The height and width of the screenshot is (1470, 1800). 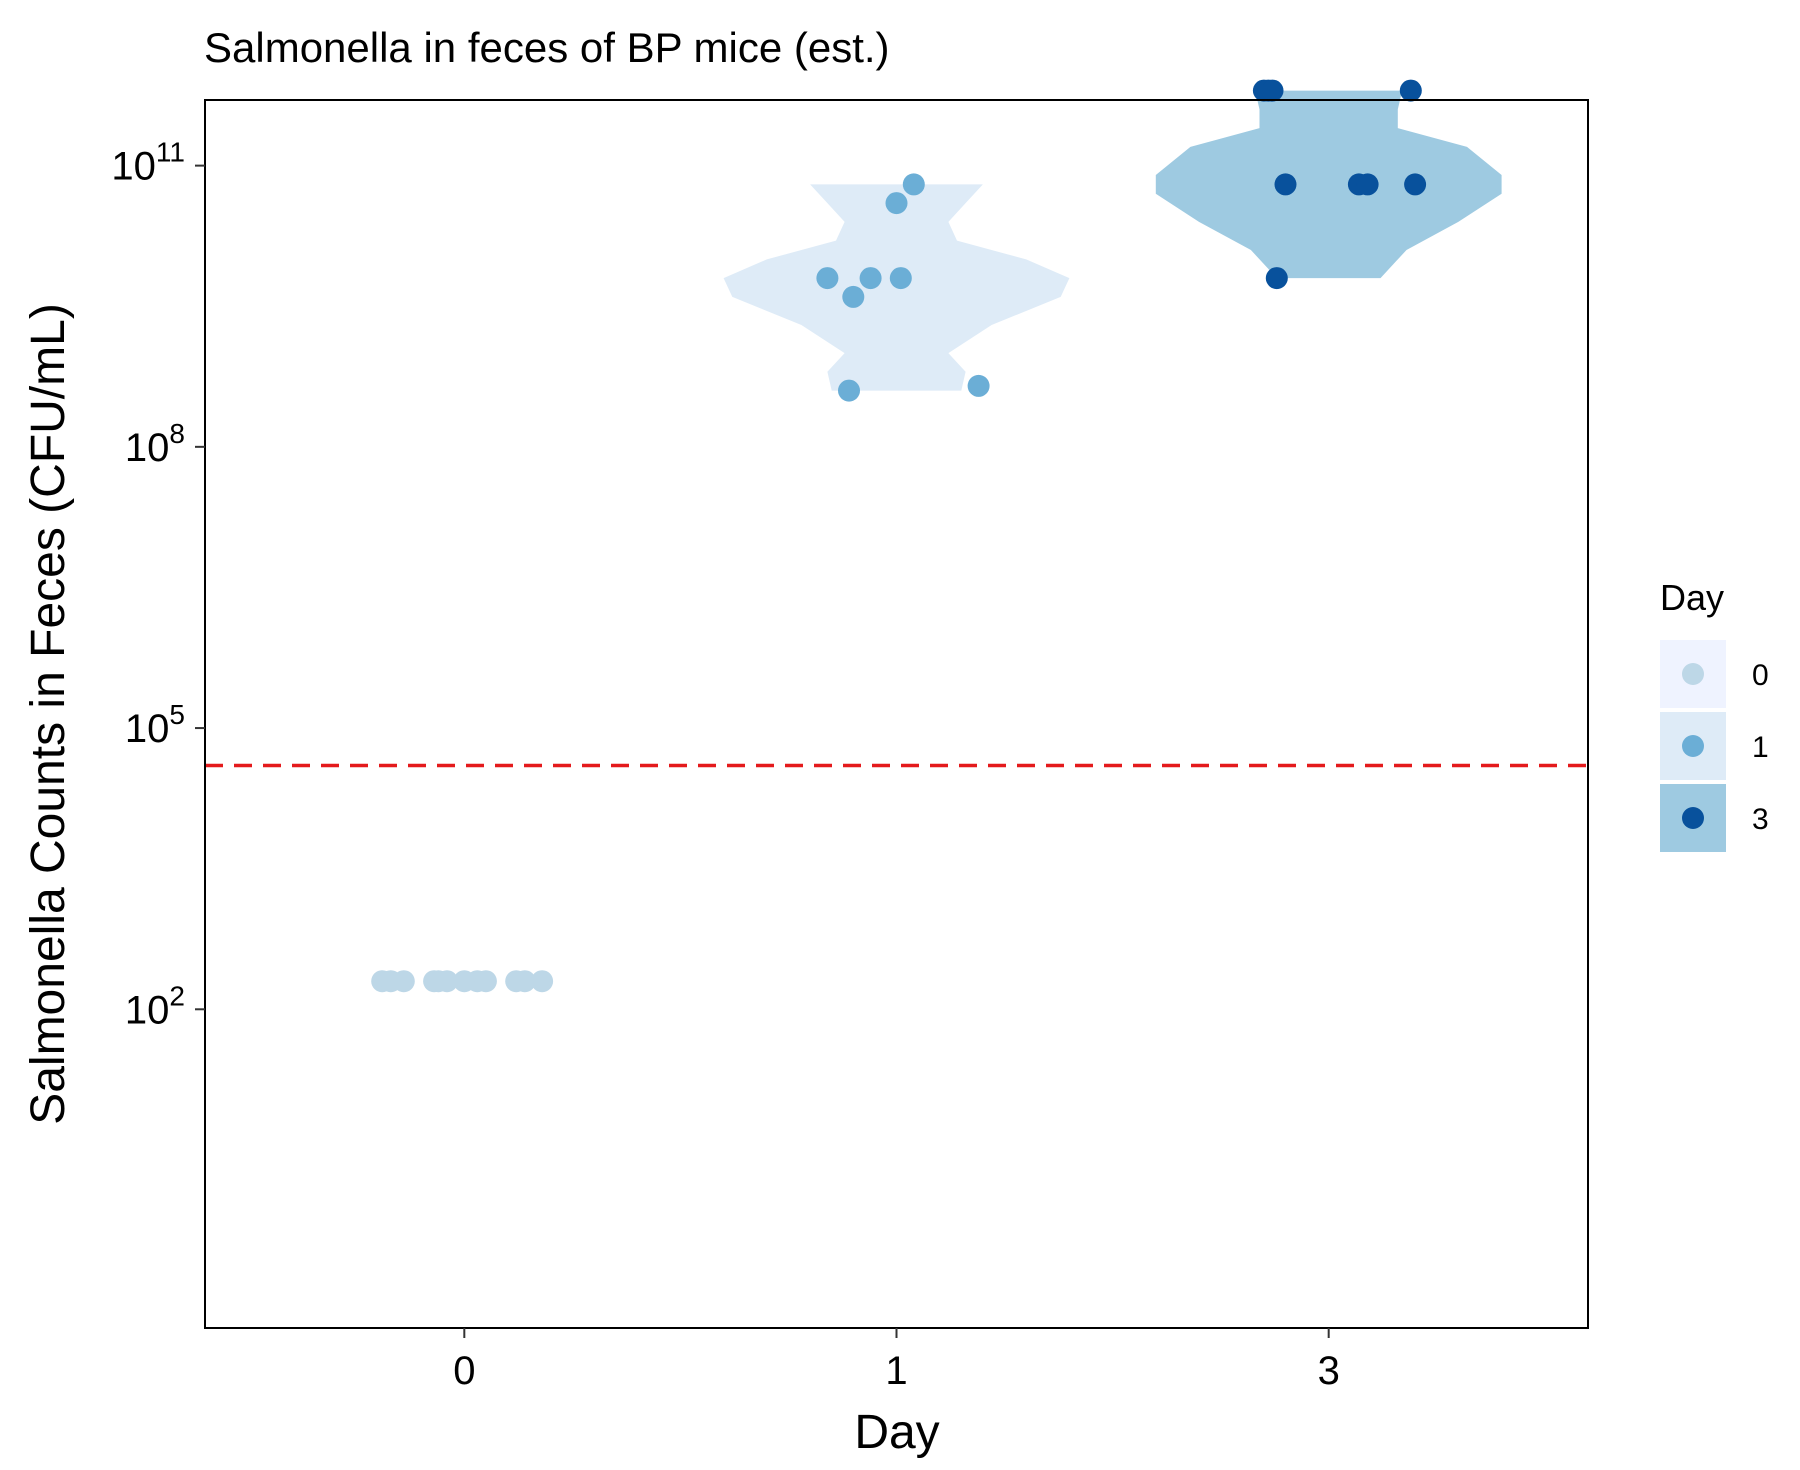 I want to click on y-axis-title: Salmonella Counts in Feces (CFU/mL), so click(x=48, y=714).